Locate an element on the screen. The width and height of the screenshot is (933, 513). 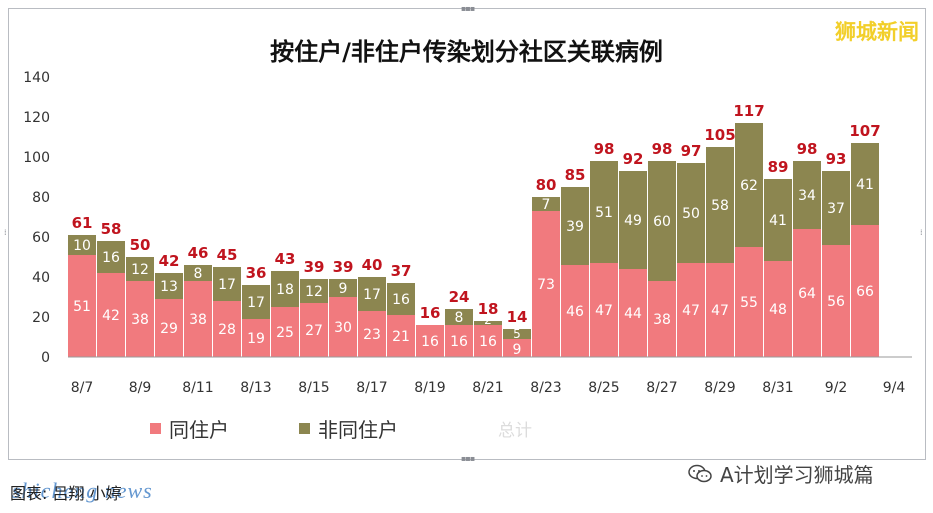
data-label-same: 66 is located at coordinates (865, 292).